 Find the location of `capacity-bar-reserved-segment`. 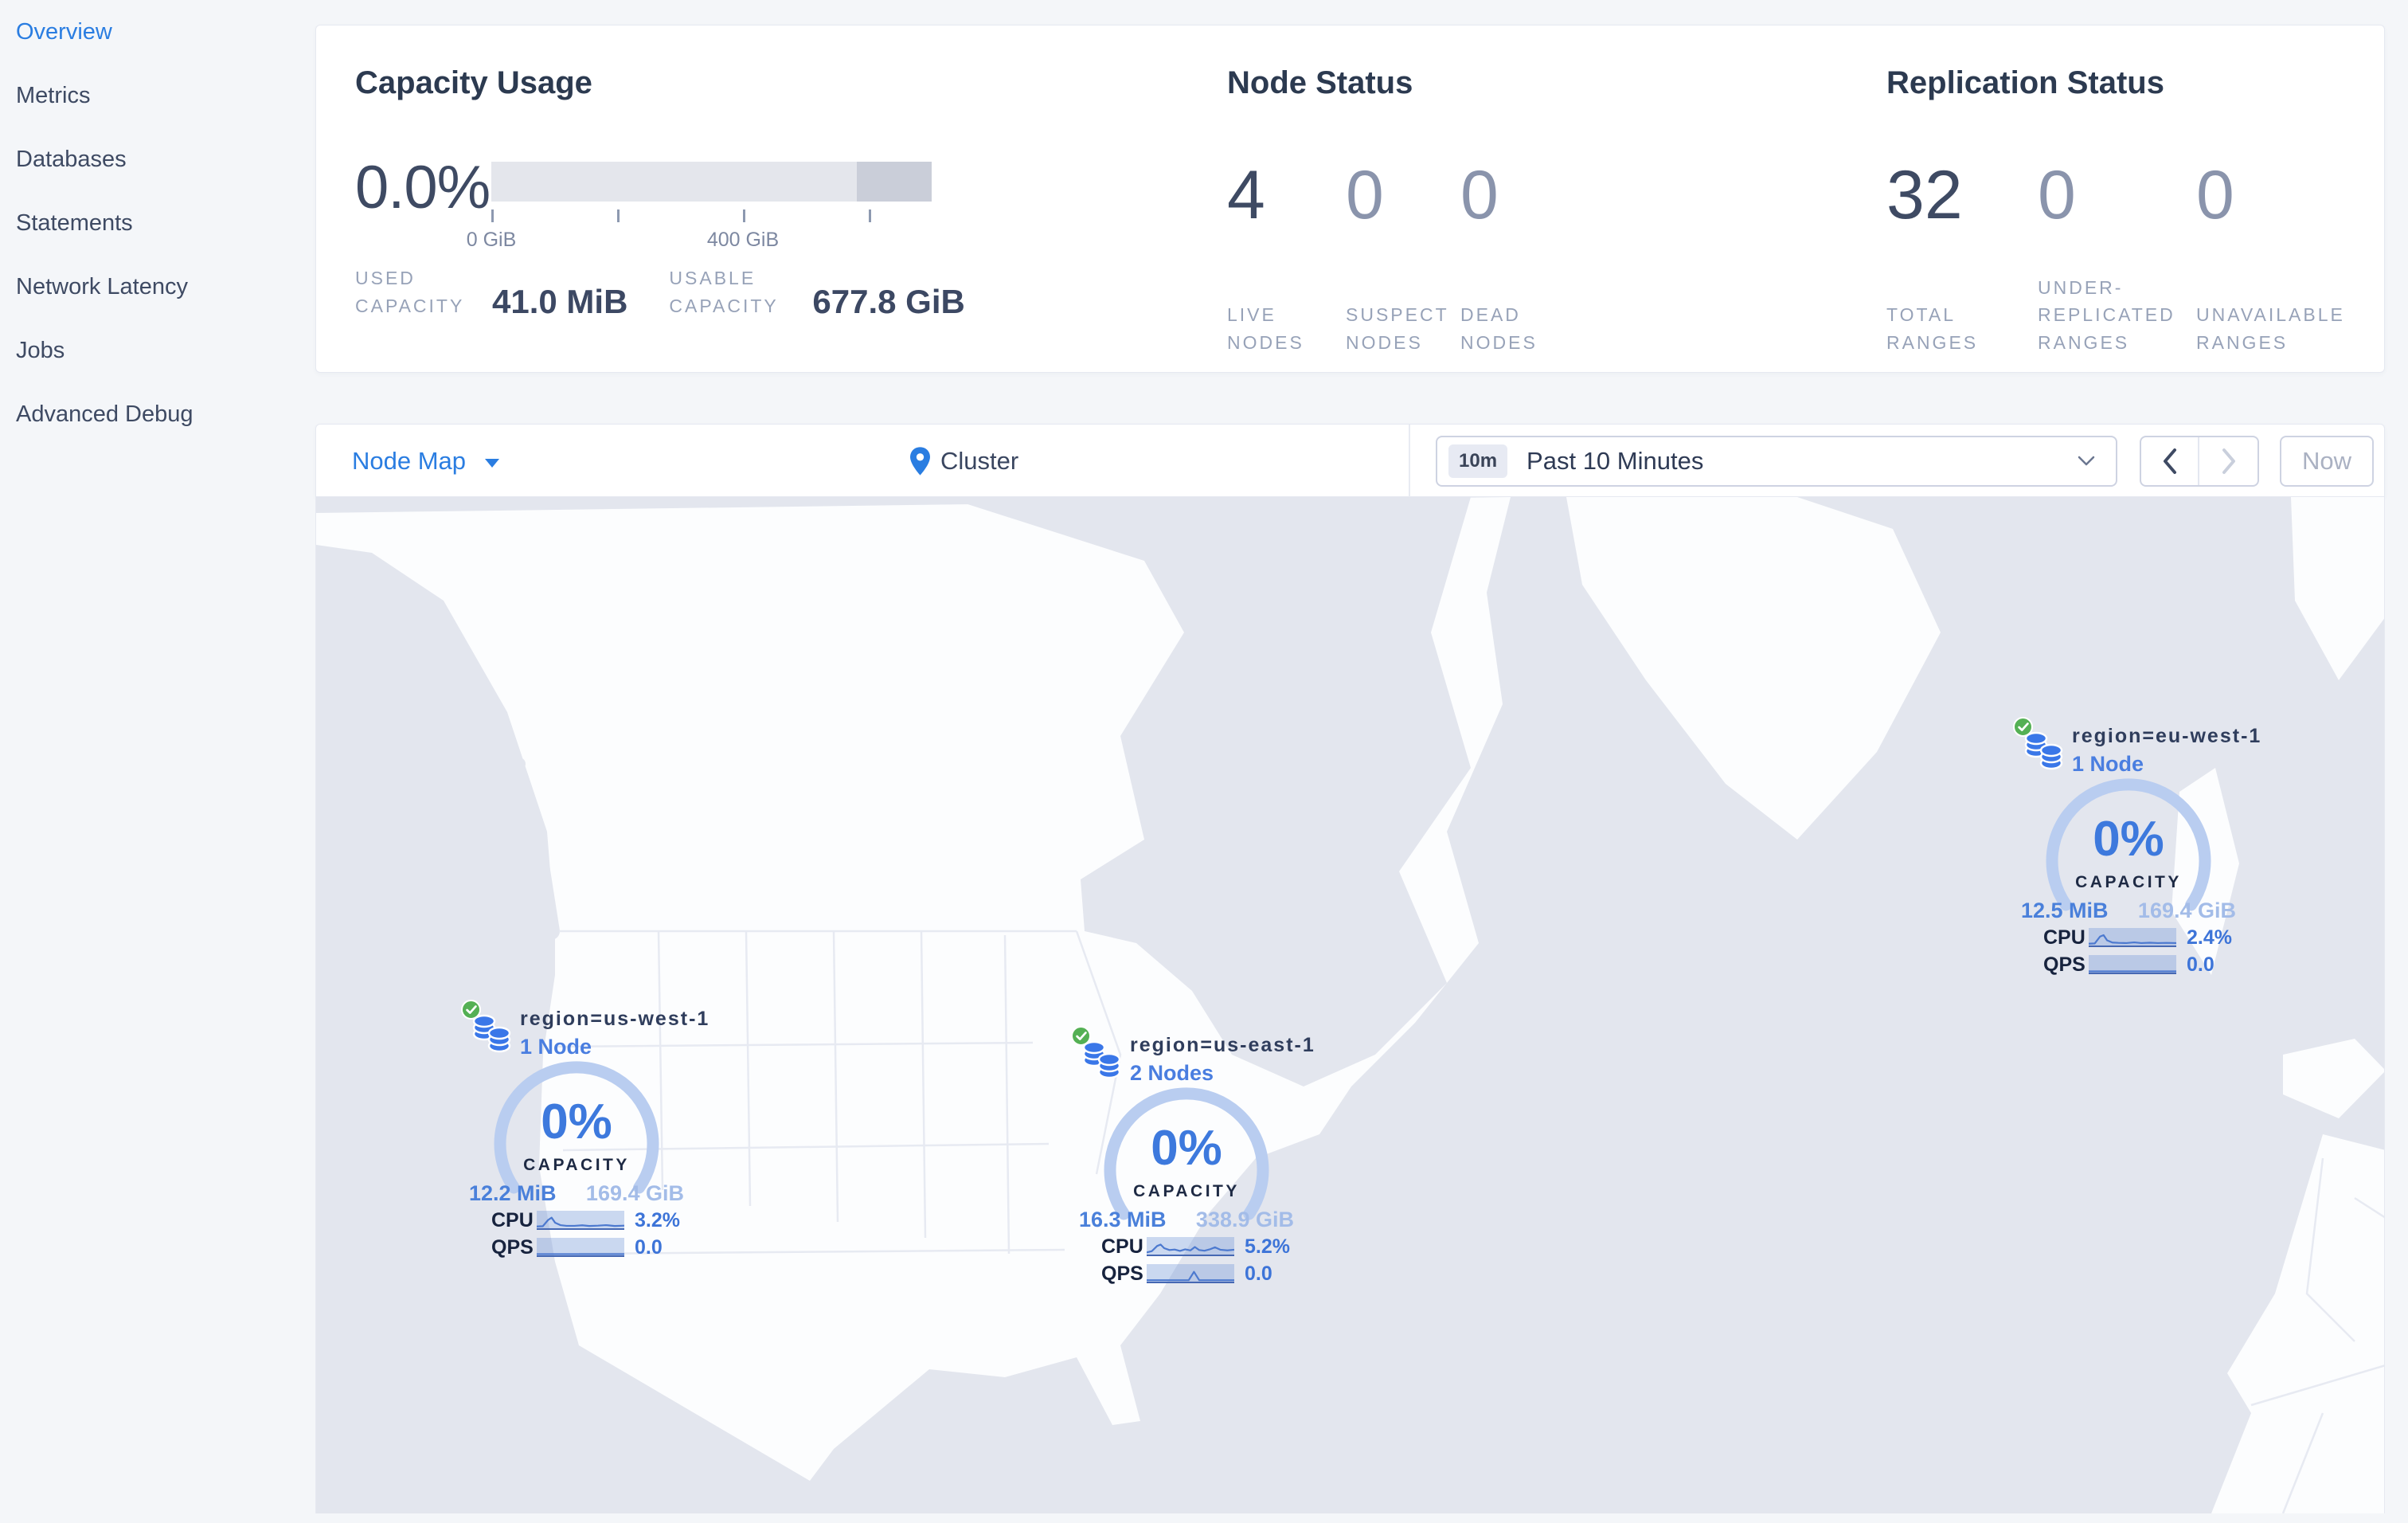

capacity-bar-reserved-segment is located at coordinates (894, 182).